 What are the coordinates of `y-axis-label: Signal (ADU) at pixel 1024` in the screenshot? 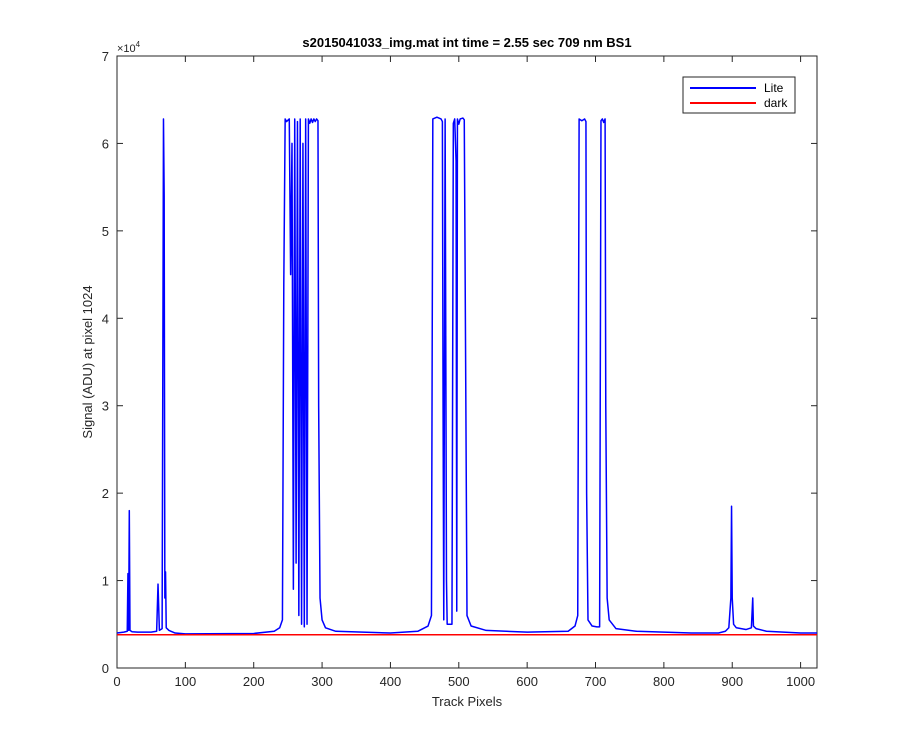 It's located at (87, 361).